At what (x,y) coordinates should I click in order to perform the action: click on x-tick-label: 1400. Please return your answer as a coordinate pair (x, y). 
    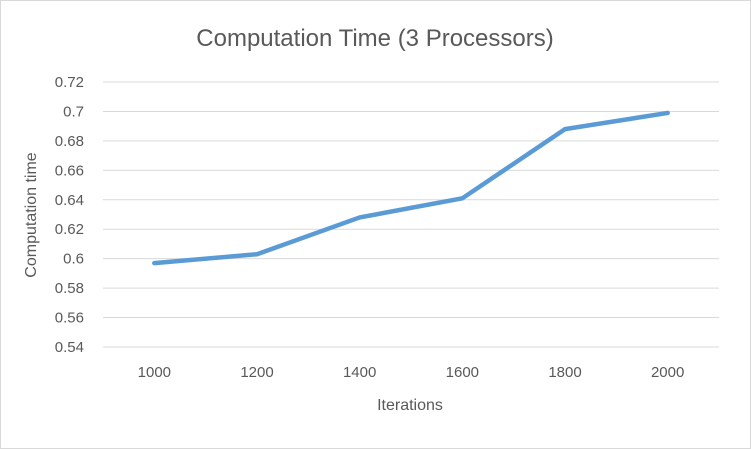
    Looking at the image, I should click on (359, 372).